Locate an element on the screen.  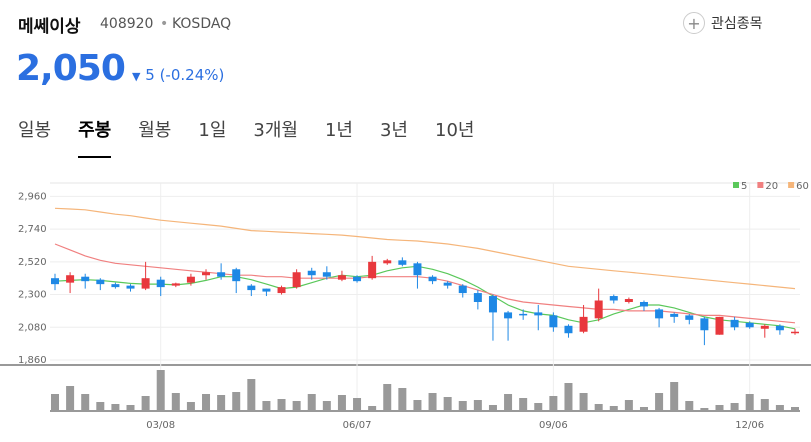
price-change: ▼ 5 (-0.24%) is located at coordinates (178, 75).